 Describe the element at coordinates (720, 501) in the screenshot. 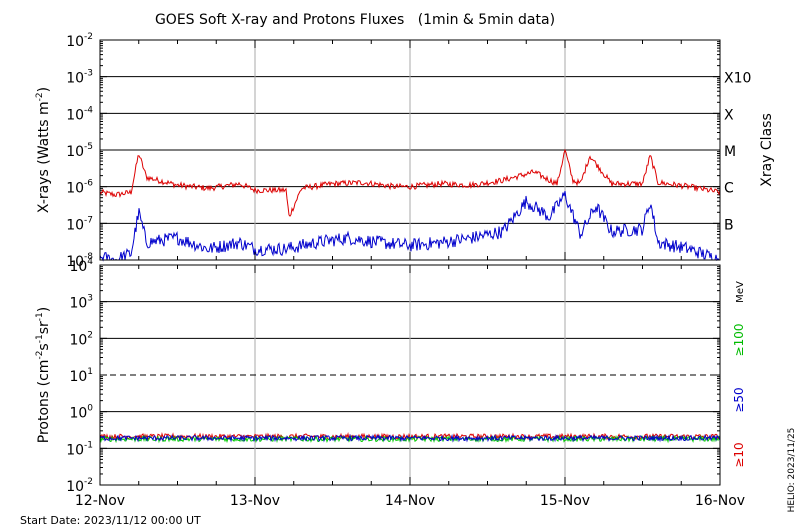

I see `x-tick-label: 16-Nov` at that location.